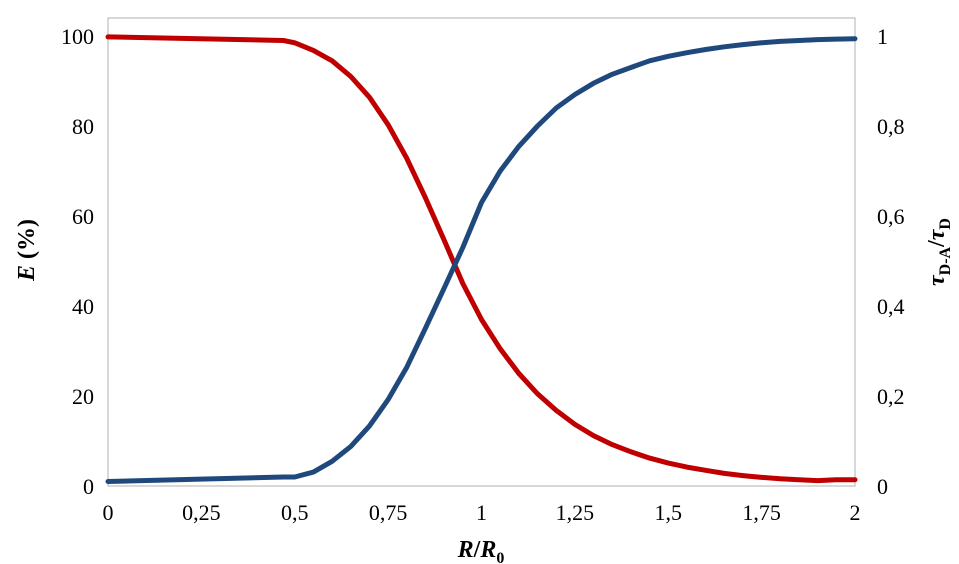  What do you see at coordinates (77, 36) in the screenshot?
I see `y-left-tick-label: 100` at bounding box center [77, 36].